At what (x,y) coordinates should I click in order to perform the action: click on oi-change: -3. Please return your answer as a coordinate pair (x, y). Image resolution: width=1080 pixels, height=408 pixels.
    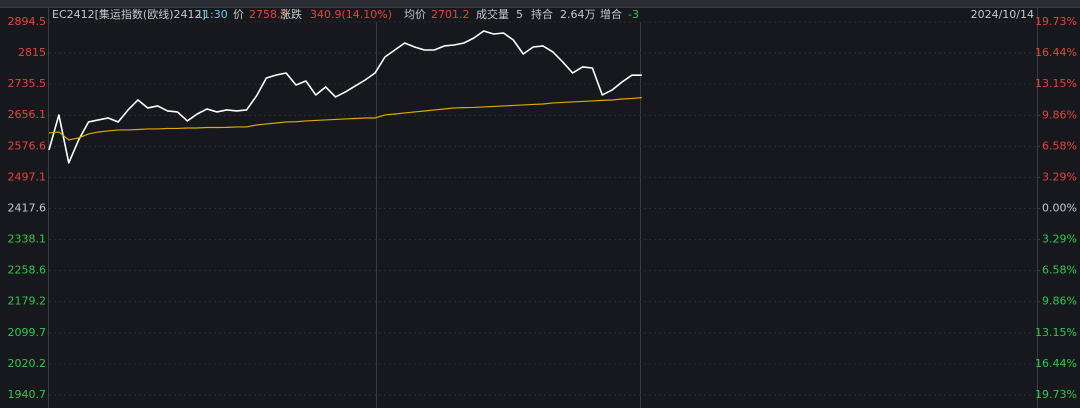
    Looking at the image, I should click on (633, 14).